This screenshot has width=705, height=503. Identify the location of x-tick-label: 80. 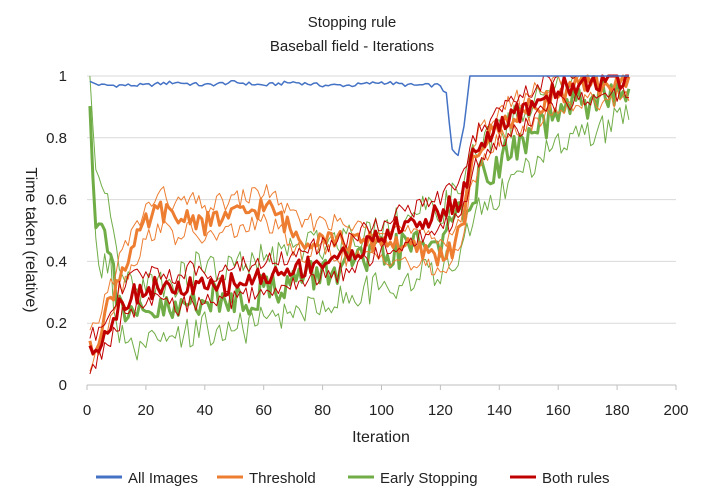
(322, 410).